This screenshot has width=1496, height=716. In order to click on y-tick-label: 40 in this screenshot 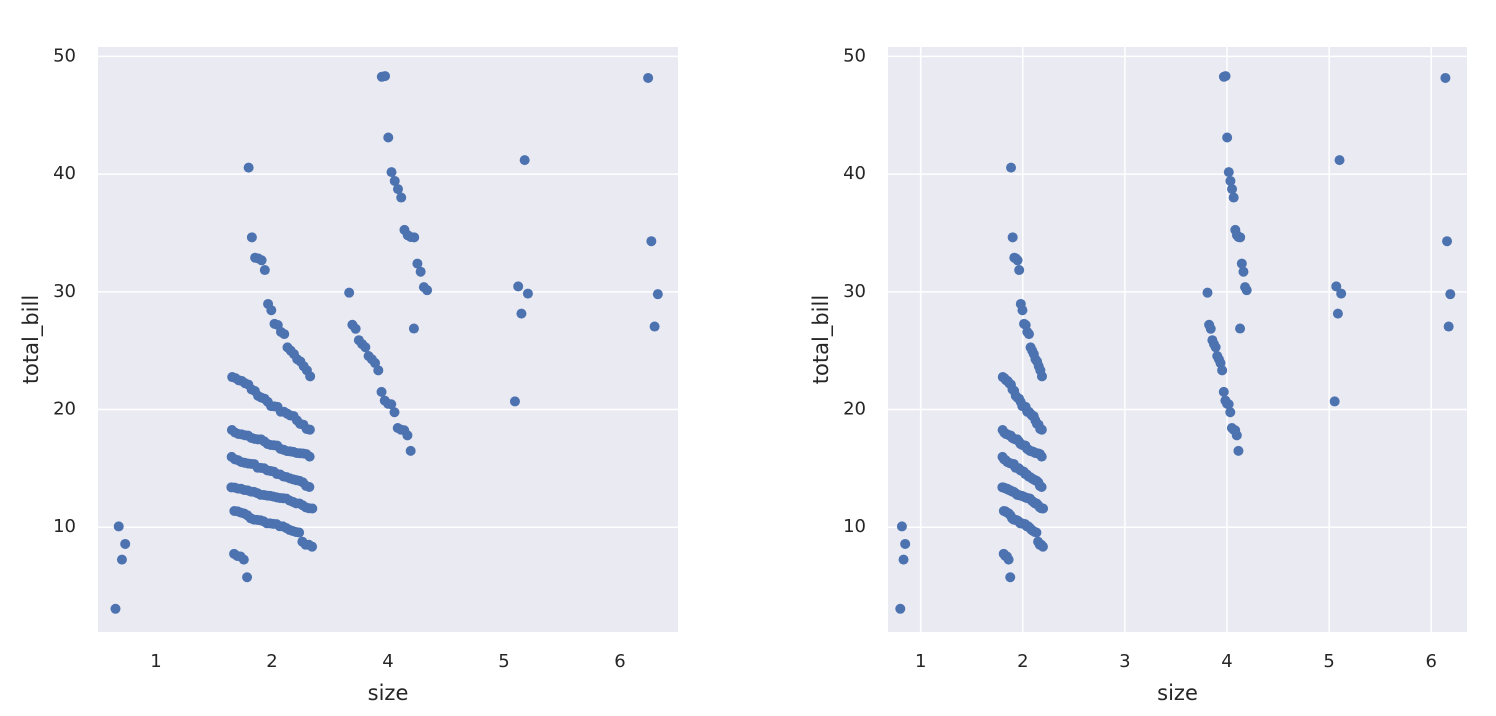, I will do `click(64, 173)`.